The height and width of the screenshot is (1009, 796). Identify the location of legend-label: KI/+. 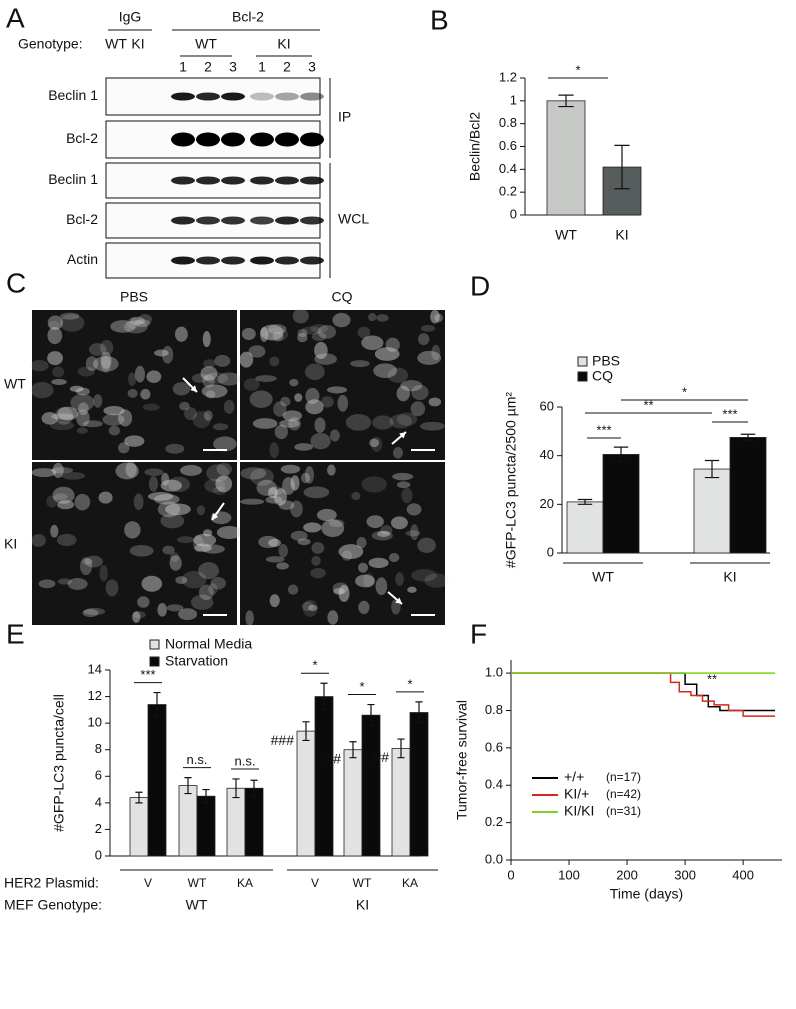
(576, 794).